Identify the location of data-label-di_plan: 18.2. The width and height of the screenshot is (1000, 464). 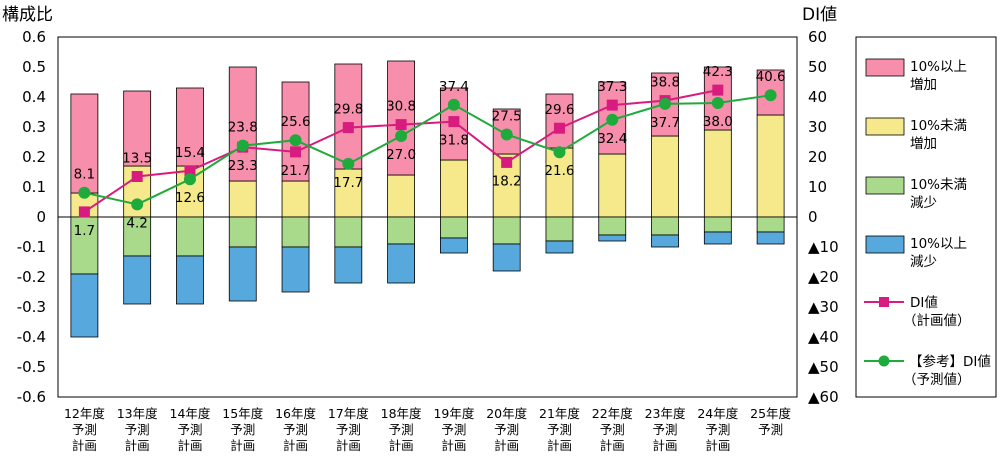
(507, 181).